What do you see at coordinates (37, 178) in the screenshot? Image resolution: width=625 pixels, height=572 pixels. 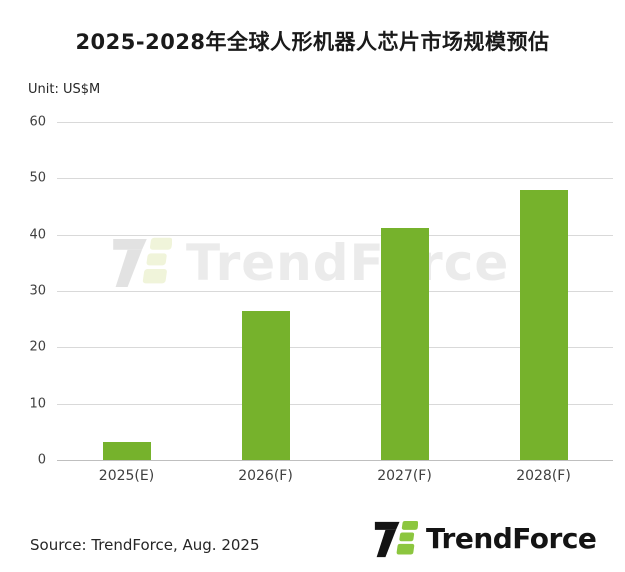 I see `y-tick-label: 50` at bounding box center [37, 178].